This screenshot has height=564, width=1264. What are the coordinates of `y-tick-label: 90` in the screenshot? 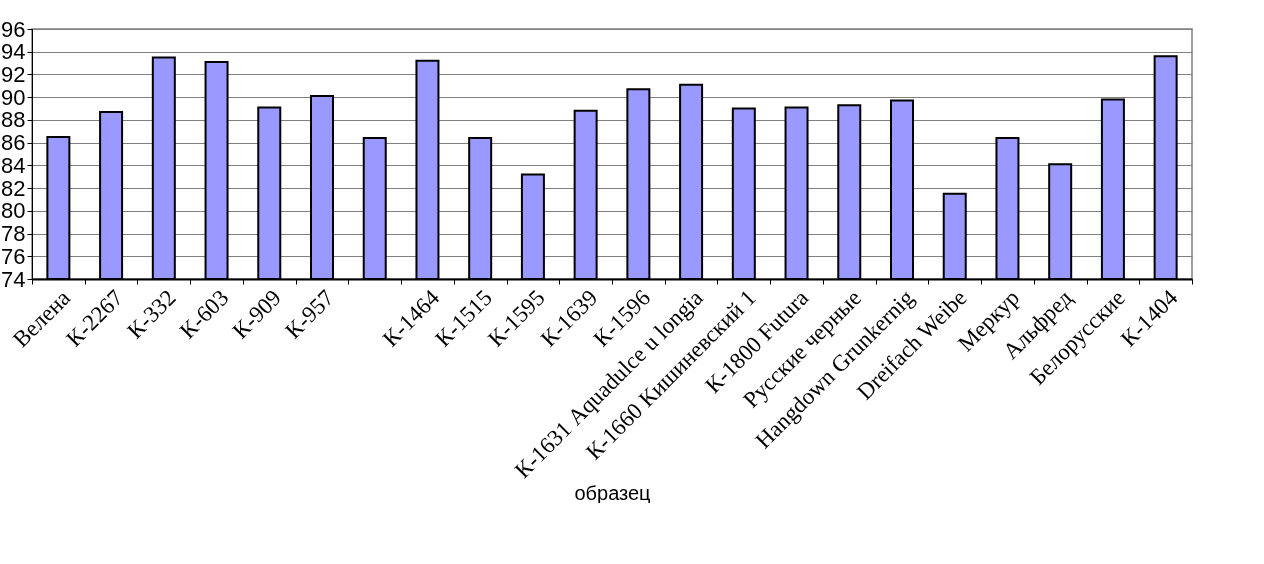 It's located at (13, 97).